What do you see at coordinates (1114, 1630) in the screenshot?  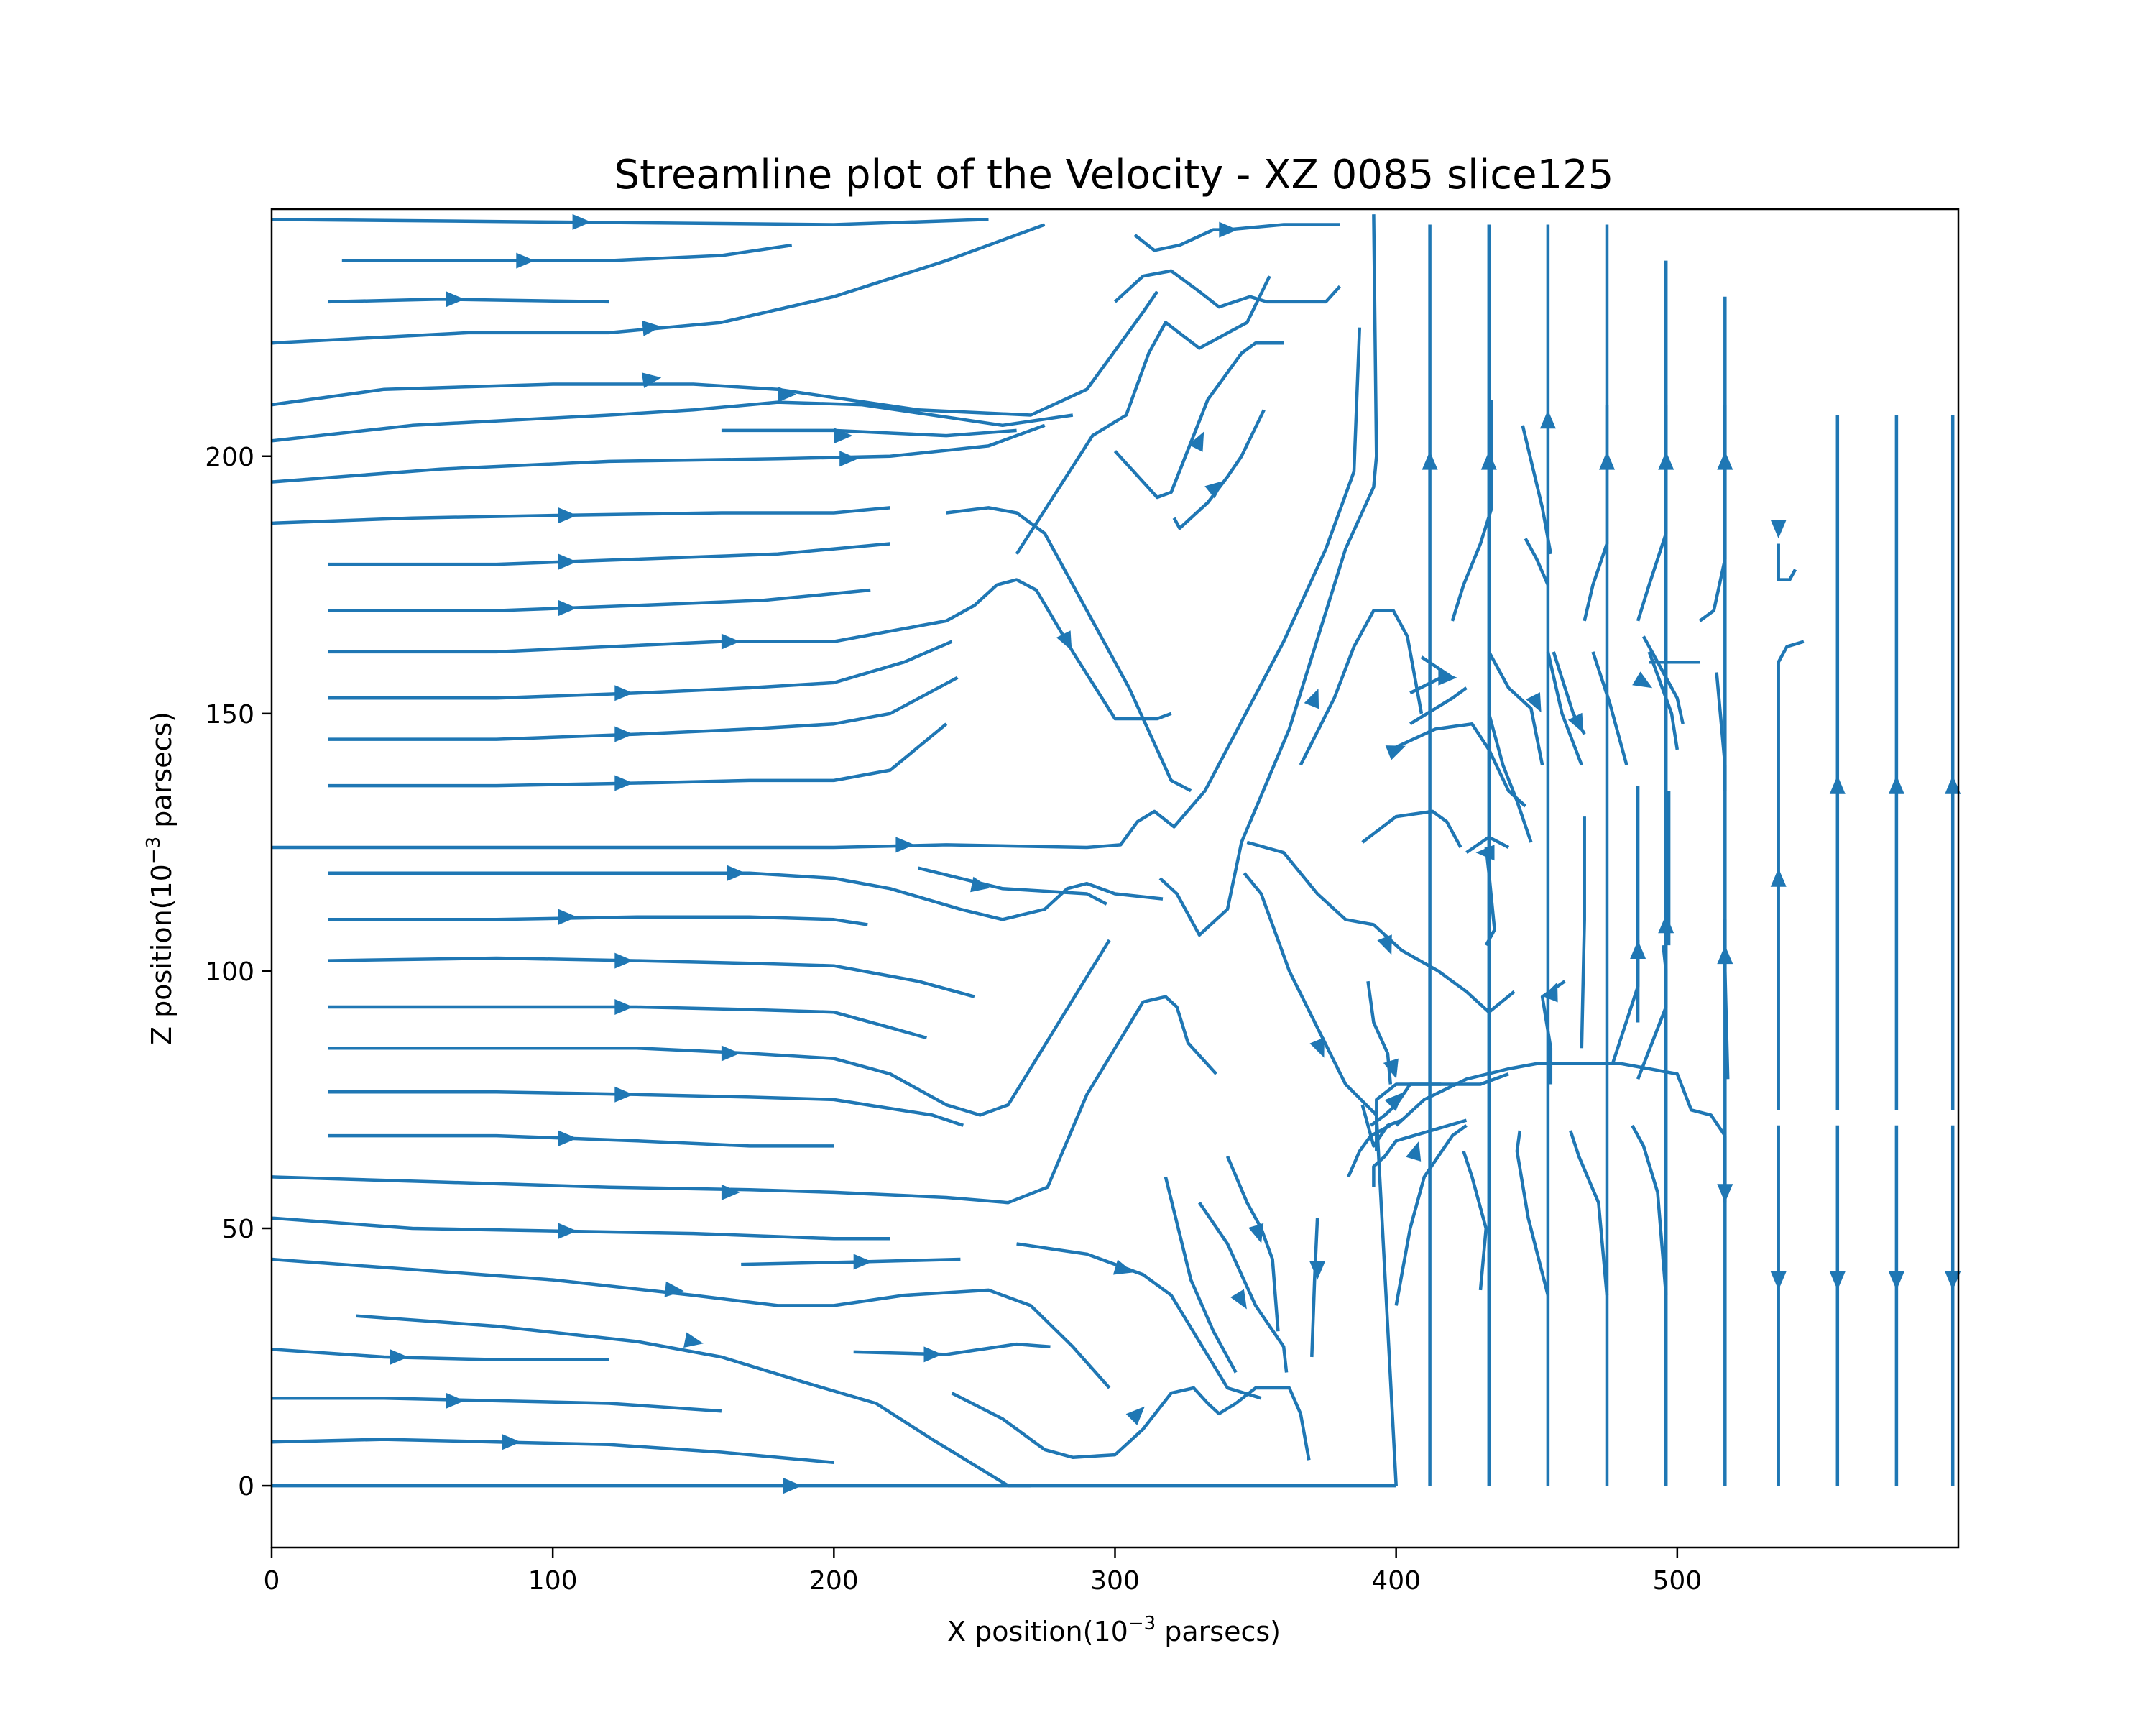 I see `x-axis-label: X position(10−3 parsecs)` at bounding box center [1114, 1630].